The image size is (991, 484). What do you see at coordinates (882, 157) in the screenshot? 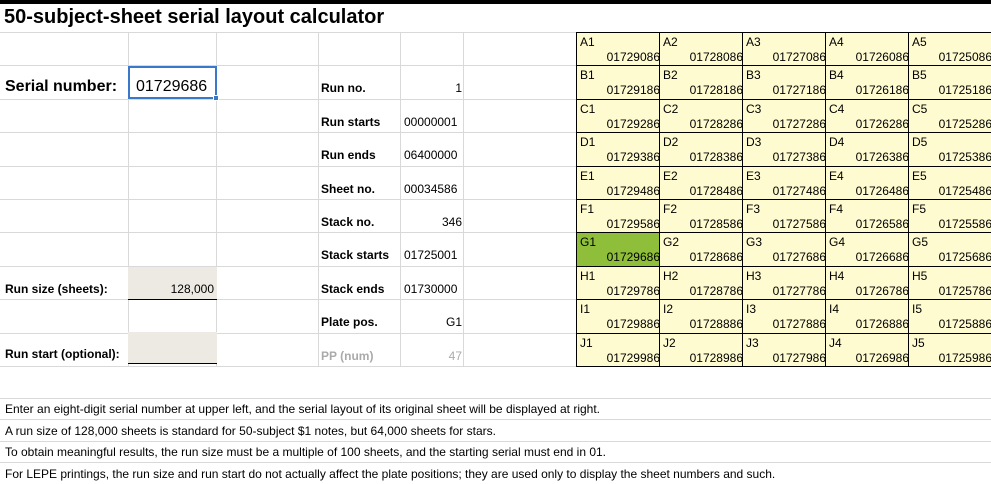
I see `plate-serial: 01726386` at bounding box center [882, 157].